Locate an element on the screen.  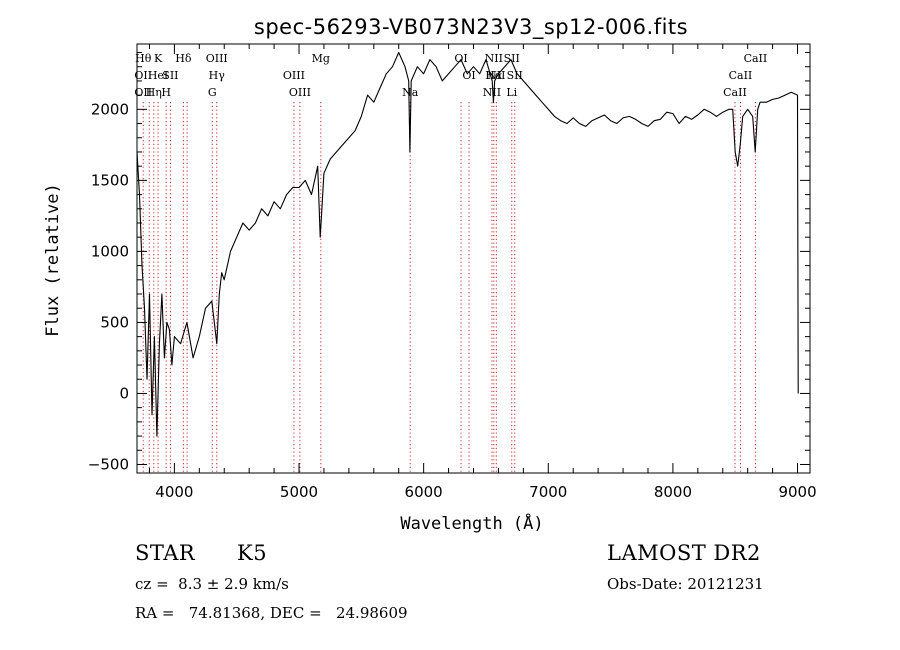
chart-title: spec-56293-VB073N23V3_sp12-006.fits is located at coordinates (471, 27).